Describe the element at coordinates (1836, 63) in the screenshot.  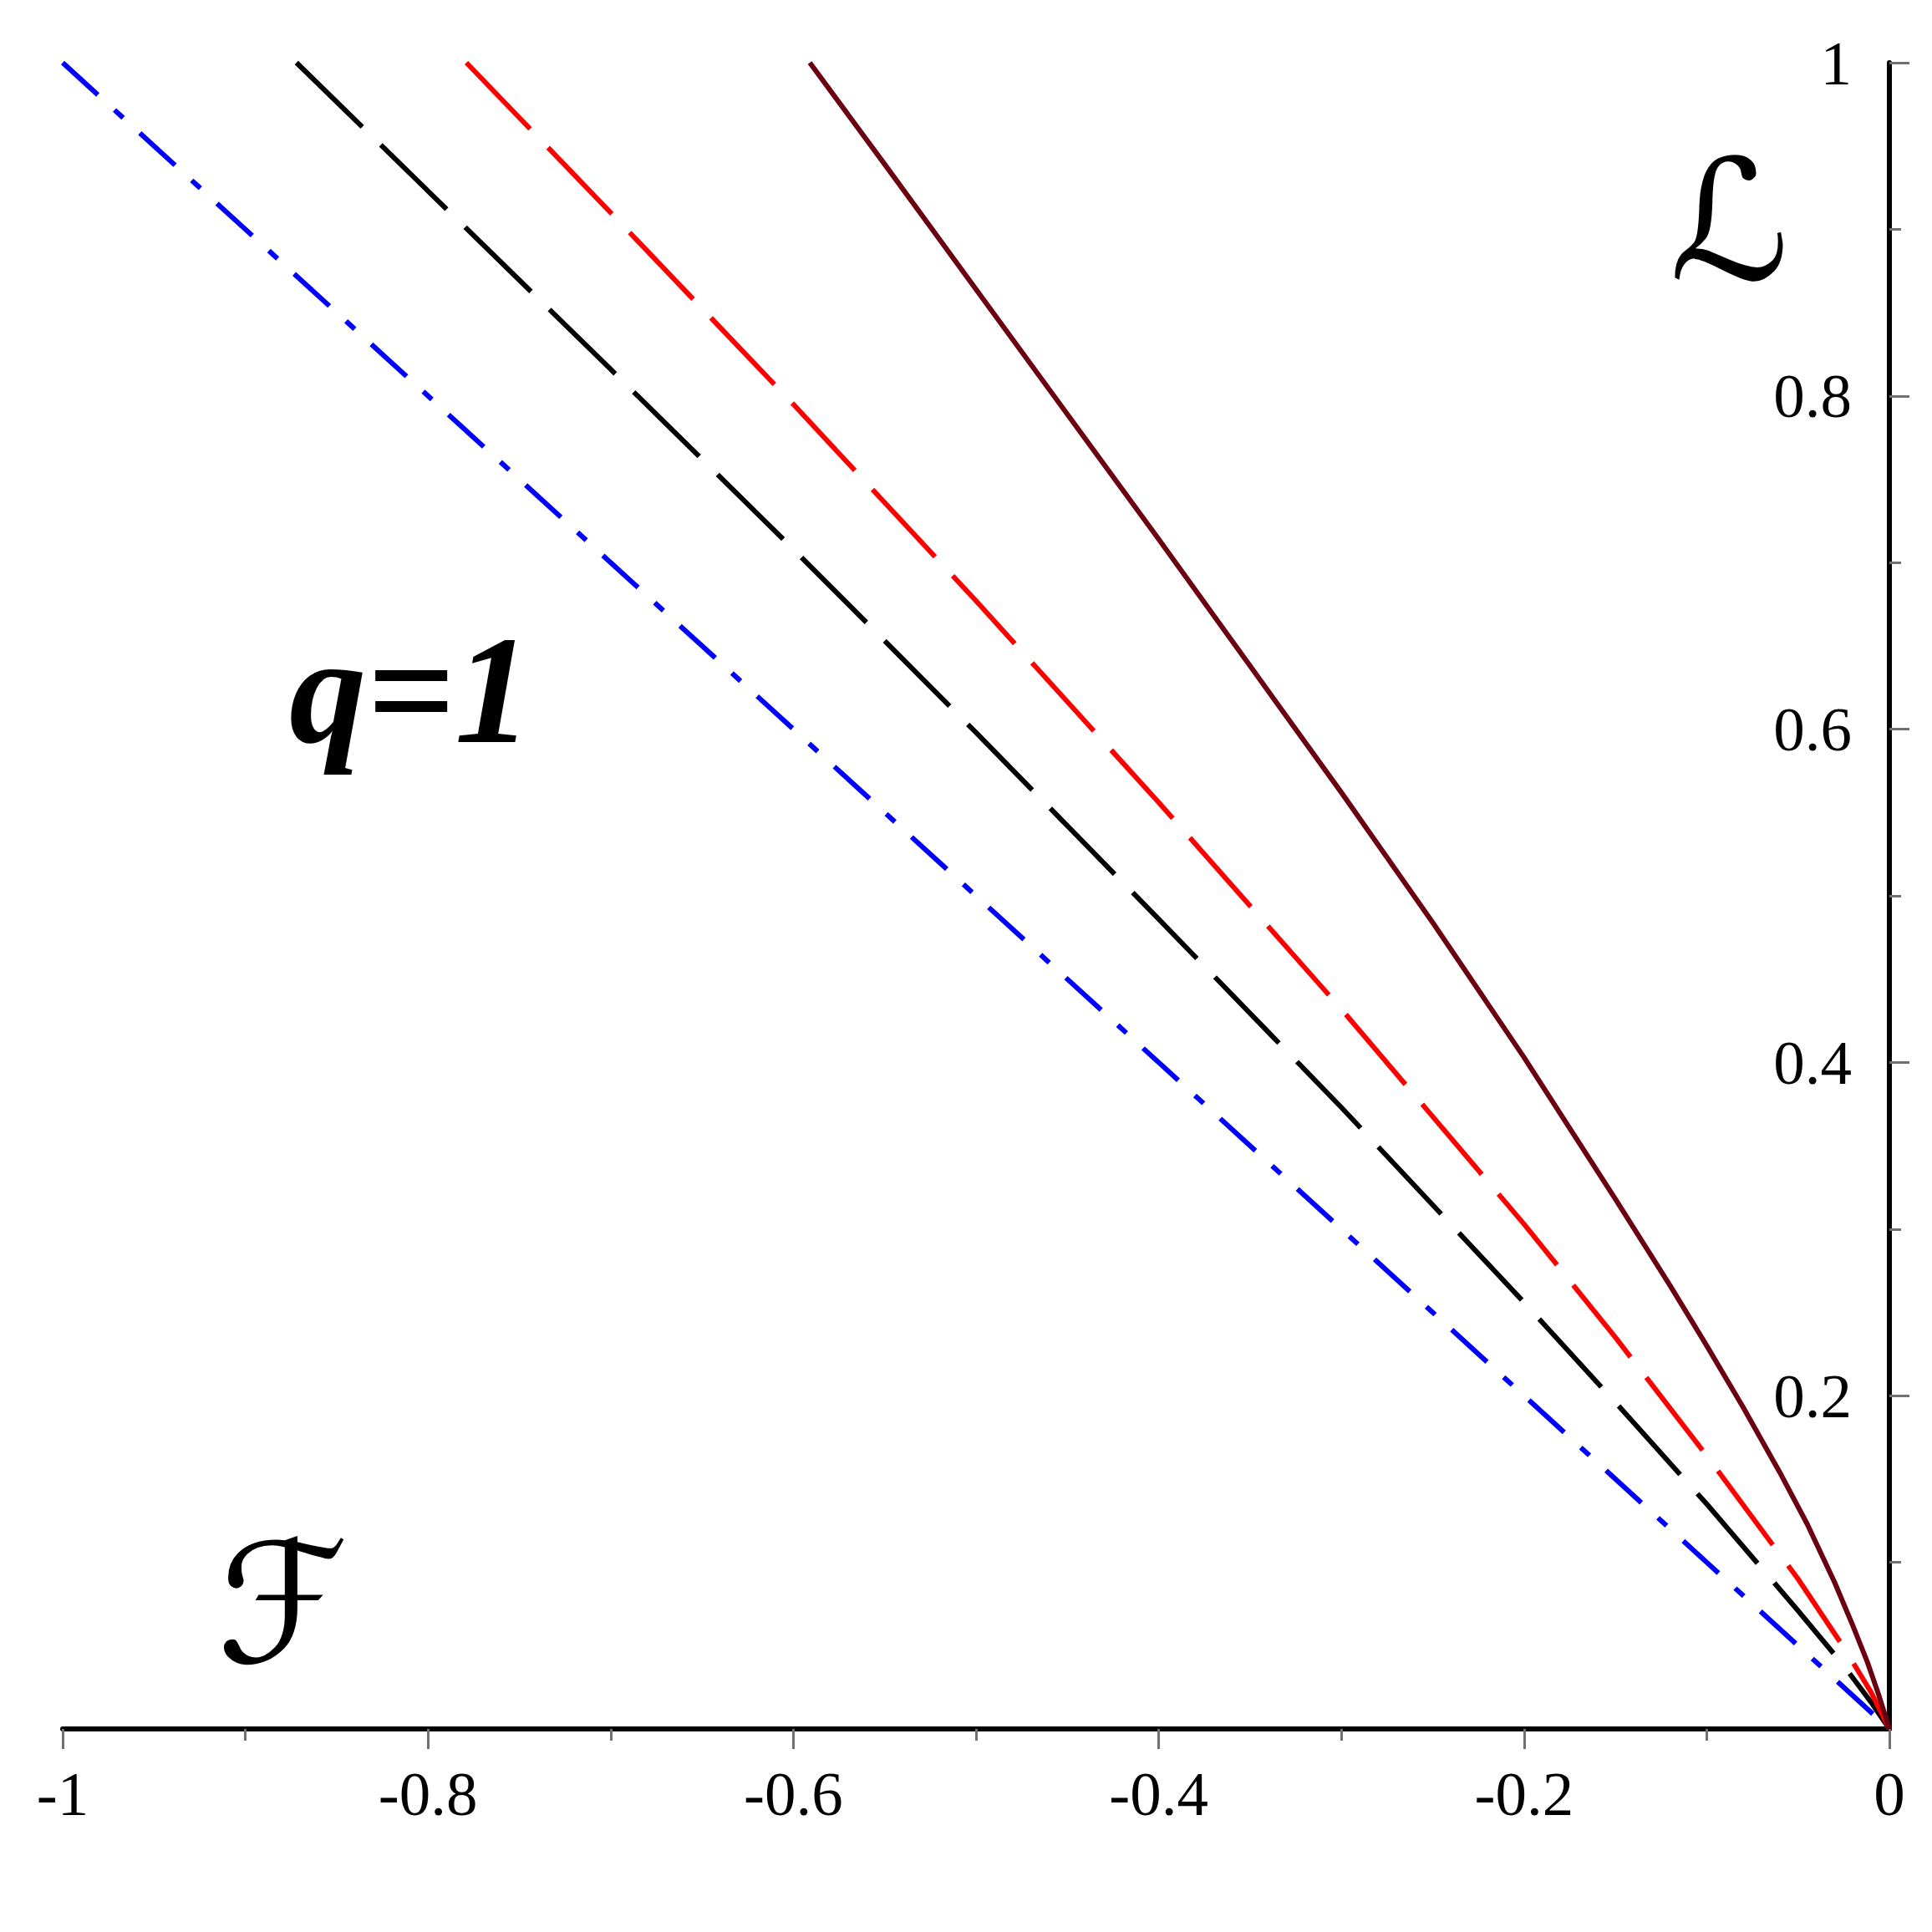
I see `y-tick-label: 1` at that location.